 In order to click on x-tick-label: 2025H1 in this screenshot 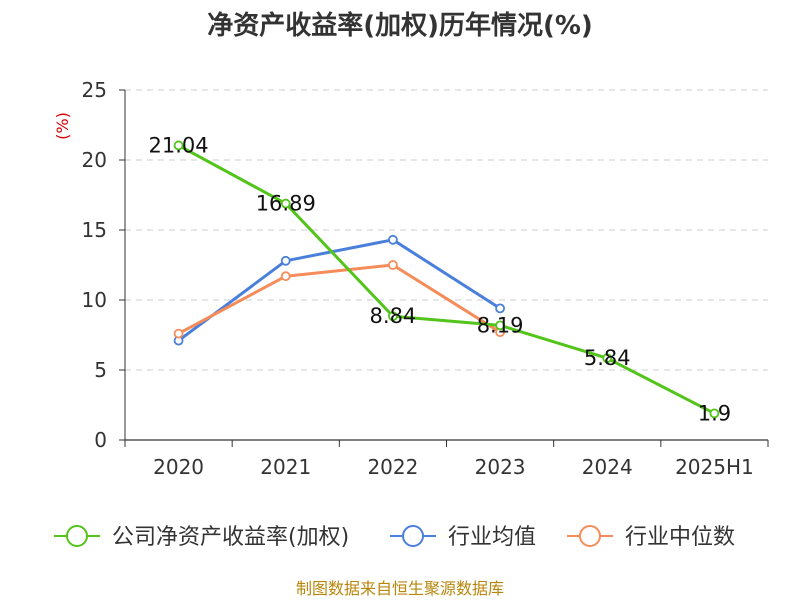, I will do `click(714, 467)`.